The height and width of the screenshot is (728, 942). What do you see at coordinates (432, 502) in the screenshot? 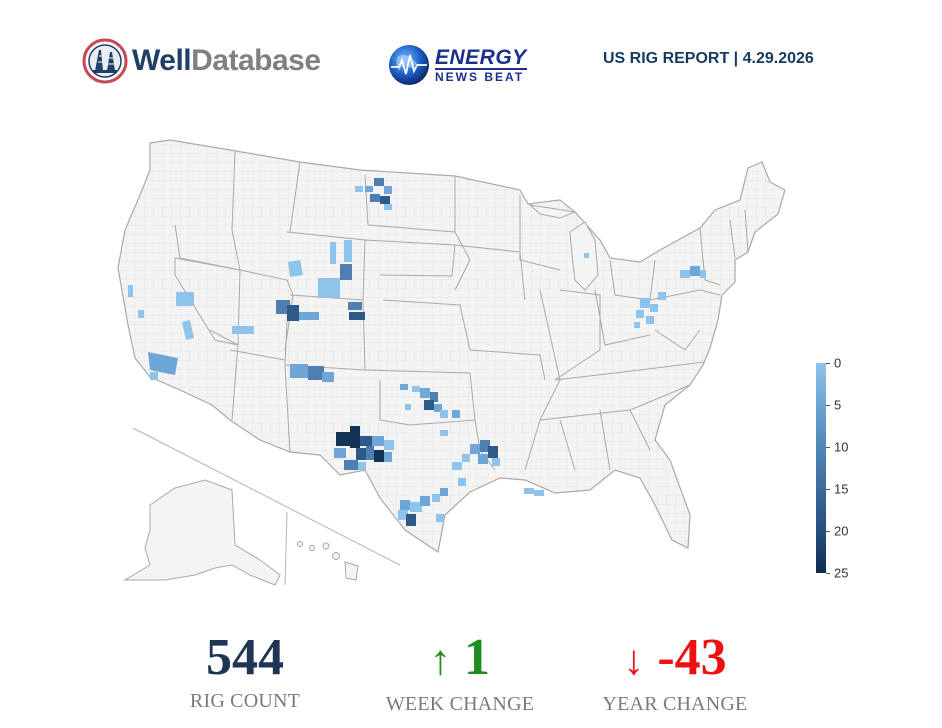
I see `eagle-ford-region` at bounding box center [432, 502].